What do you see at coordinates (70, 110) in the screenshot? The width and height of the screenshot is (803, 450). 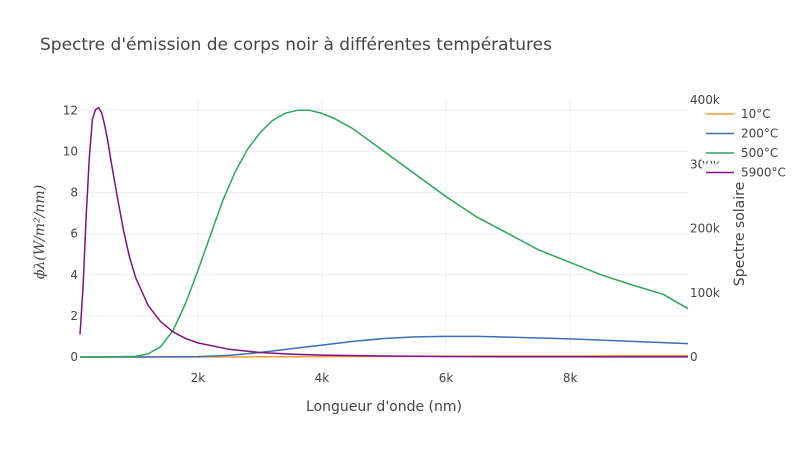 I see `y-tick-label: 12` at bounding box center [70, 110].